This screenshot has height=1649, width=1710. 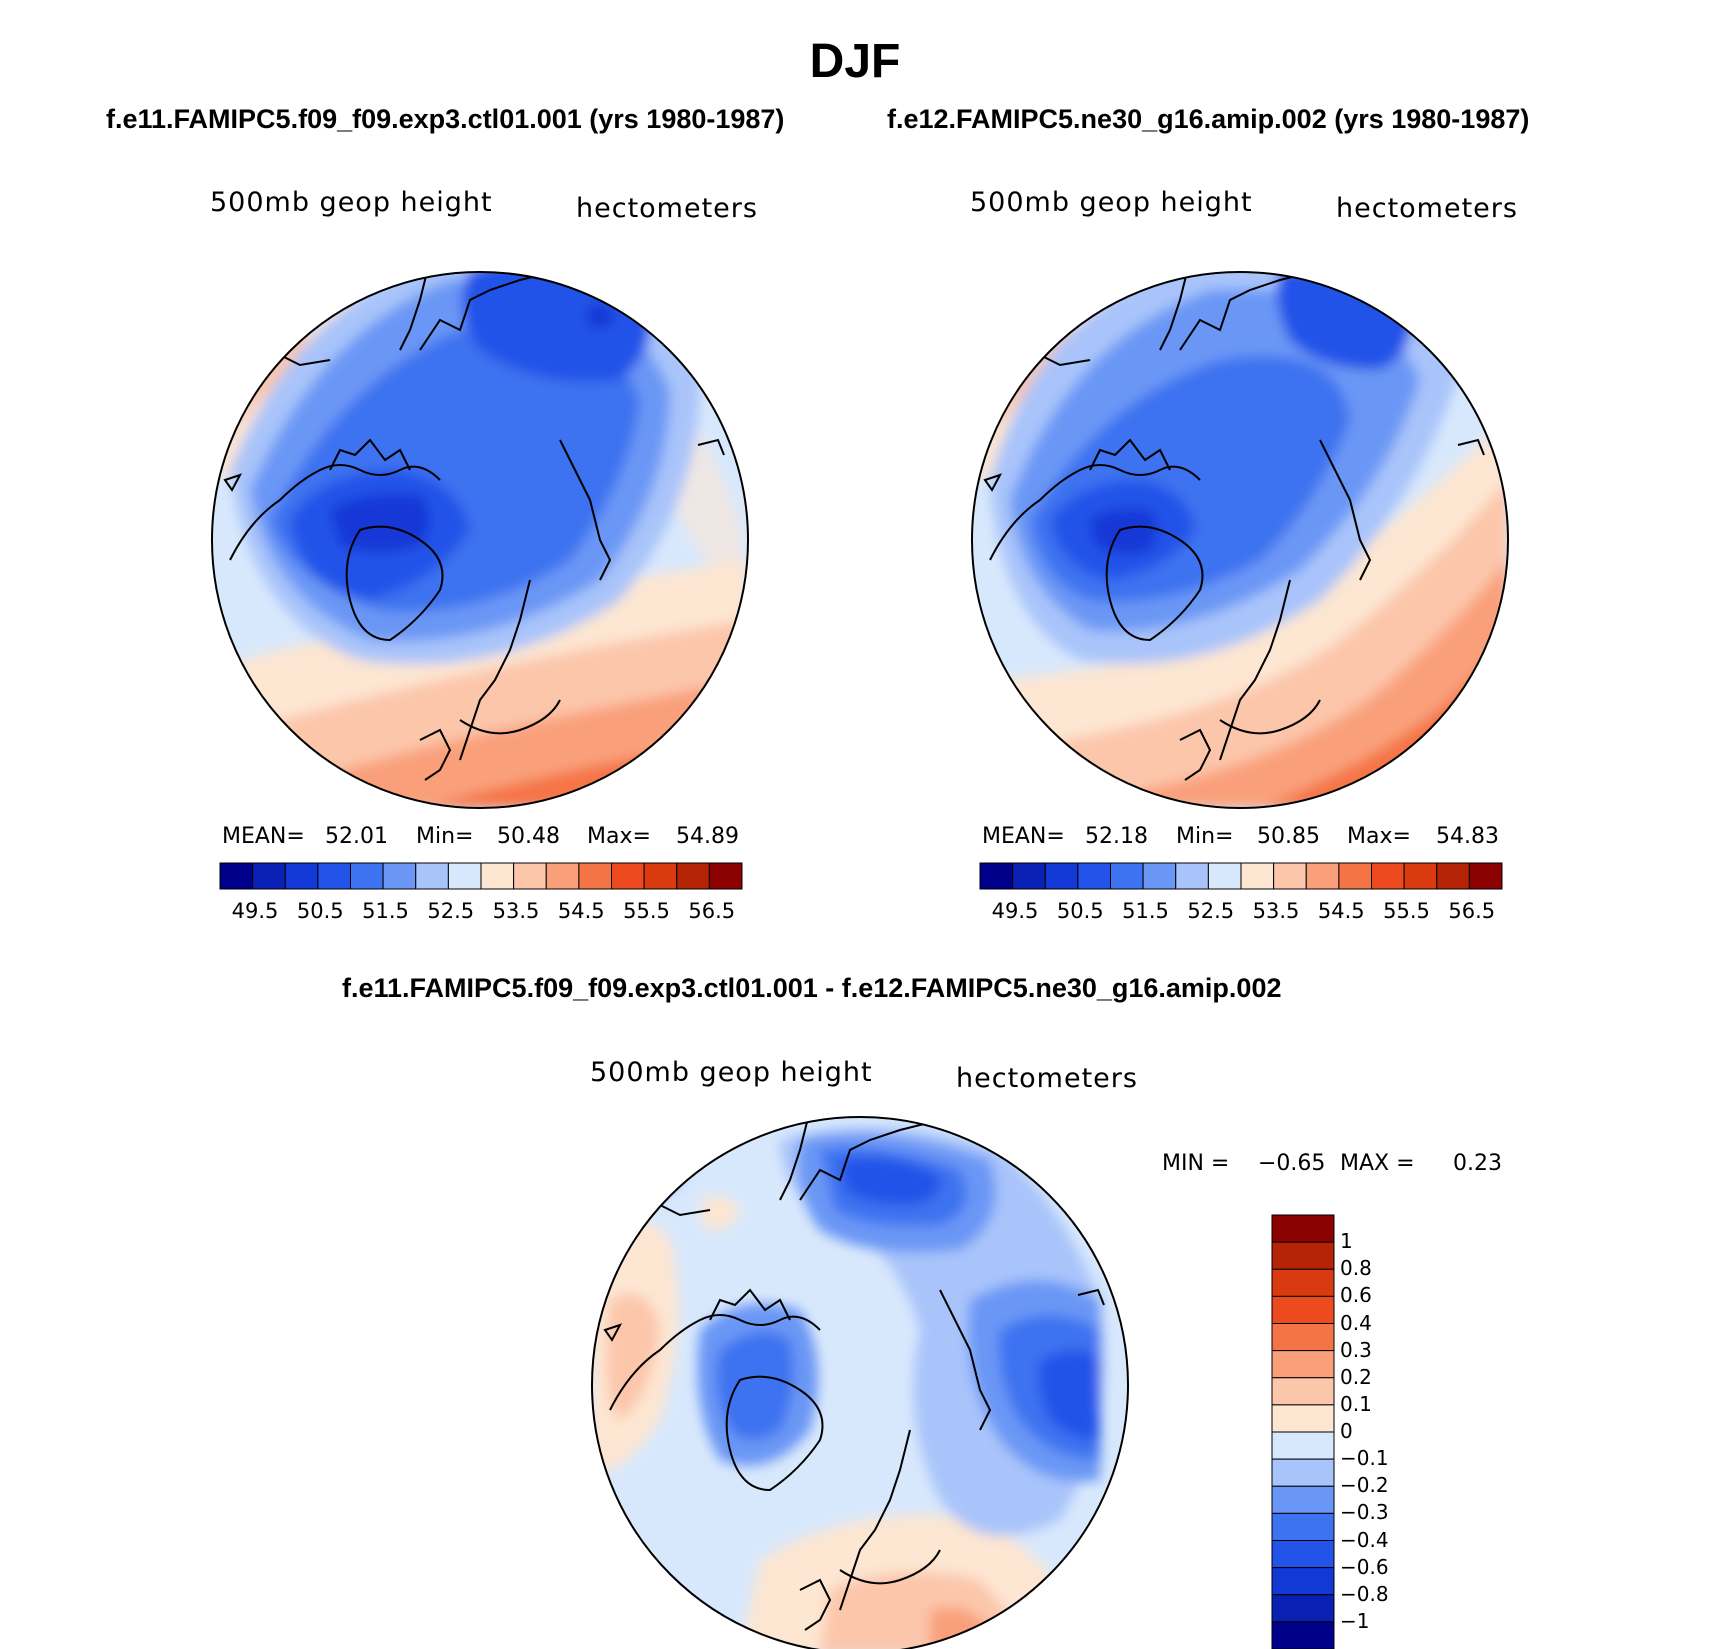 What do you see at coordinates (1346, 1241) in the screenshot?
I see `colorbar-tick-label: 1` at bounding box center [1346, 1241].